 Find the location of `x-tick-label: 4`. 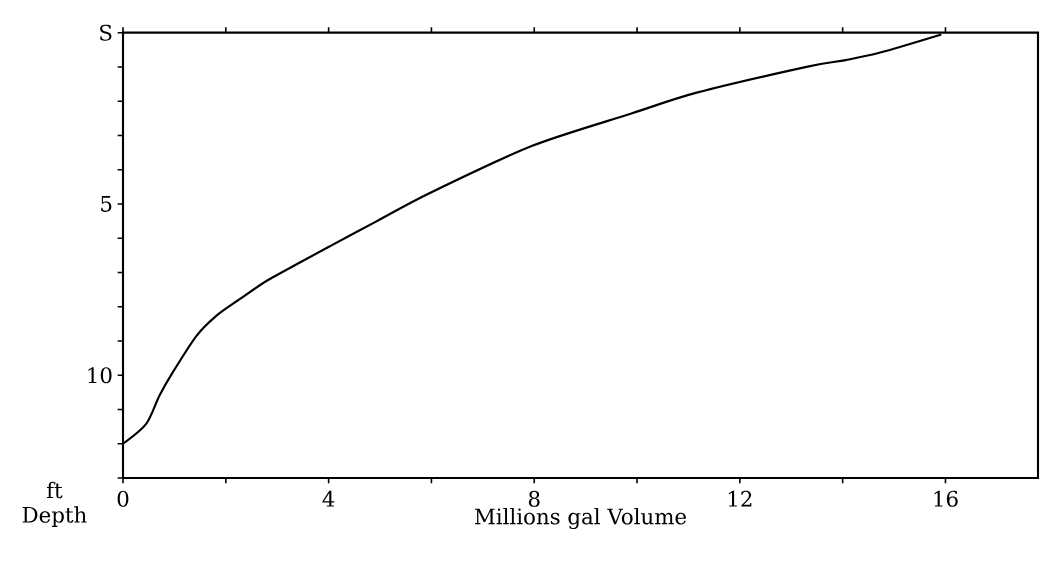

x-tick-label: 4 is located at coordinates (328, 498).